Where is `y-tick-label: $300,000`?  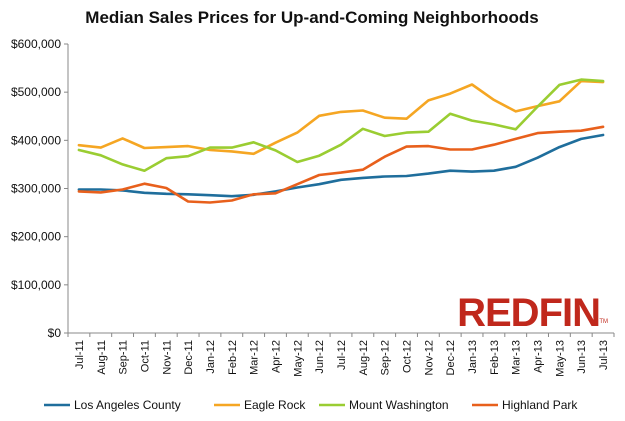 y-tick-label: $300,000 is located at coordinates (36, 189).